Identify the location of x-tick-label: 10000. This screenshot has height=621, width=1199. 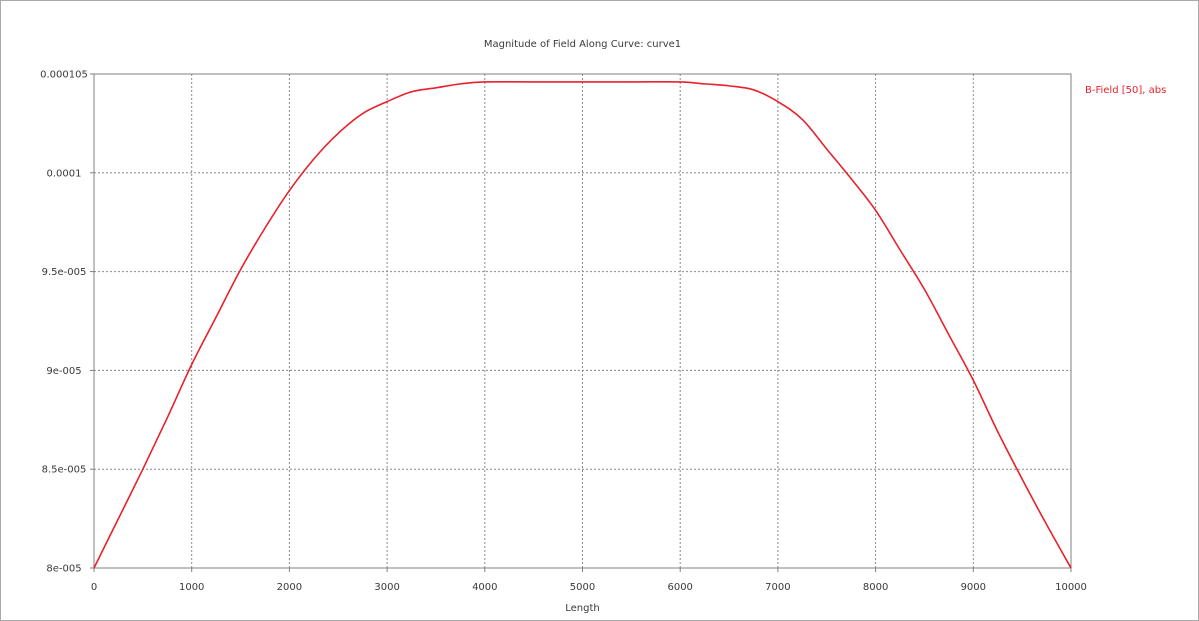
(1071, 587).